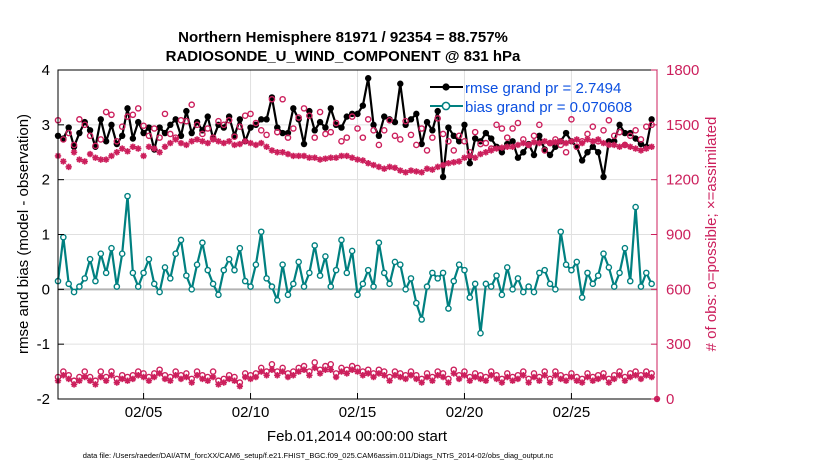 The width and height of the screenshot is (830, 470). I want to click on y2-axis-label: # of obs: o=possible; ×=assimilated, so click(711, 234).